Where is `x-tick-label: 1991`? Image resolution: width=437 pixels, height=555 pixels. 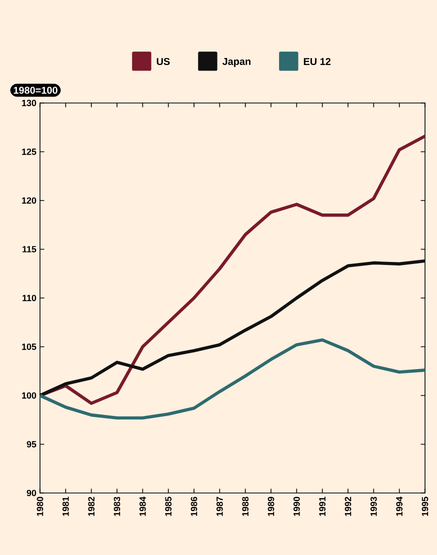 x-tick-label: 1991 is located at coordinates (322, 506).